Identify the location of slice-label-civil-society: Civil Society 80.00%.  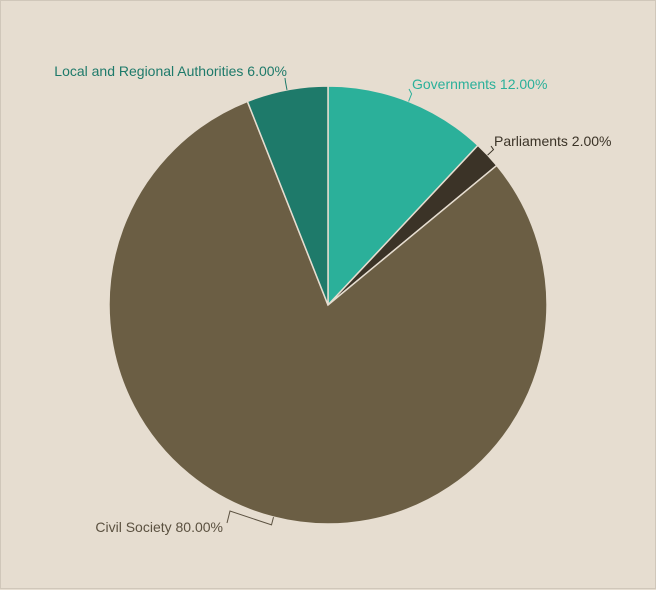
(159, 527).